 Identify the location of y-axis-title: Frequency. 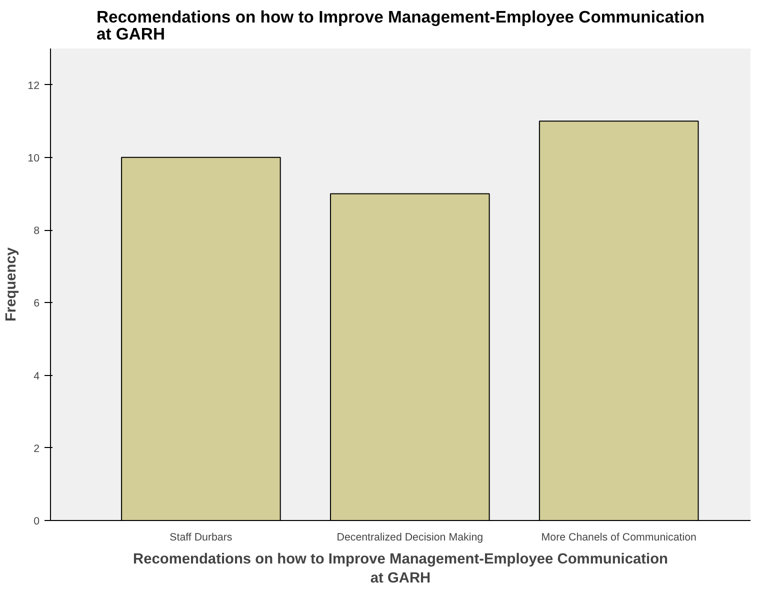
(12, 284).